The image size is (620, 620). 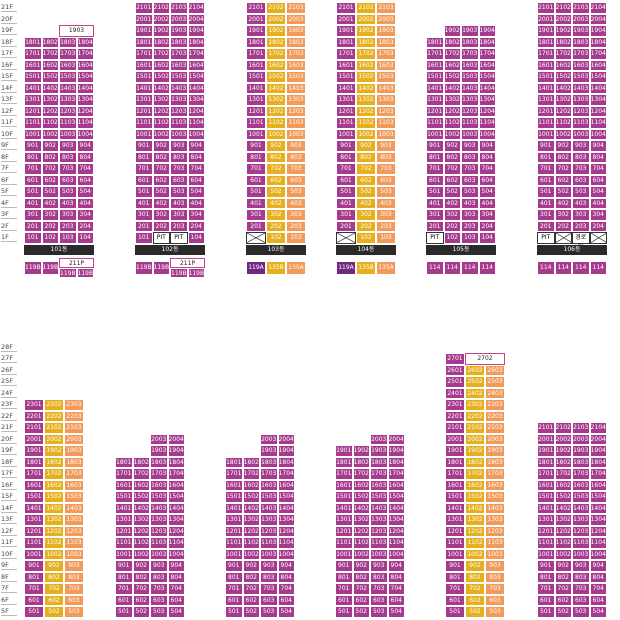 I want to click on unit-cell: 302, so click(x=563, y=215).